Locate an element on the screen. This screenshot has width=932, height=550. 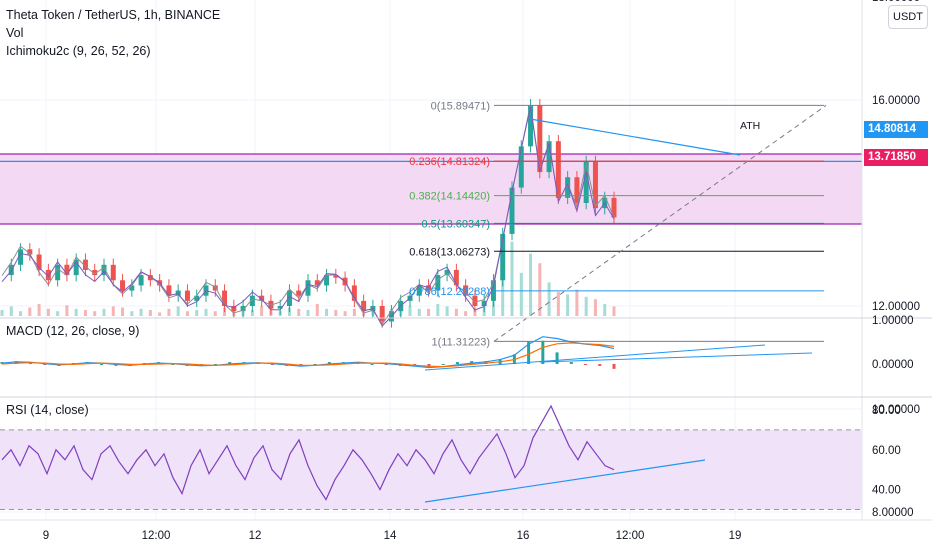
rsi-trendline is located at coordinates (565, 481).